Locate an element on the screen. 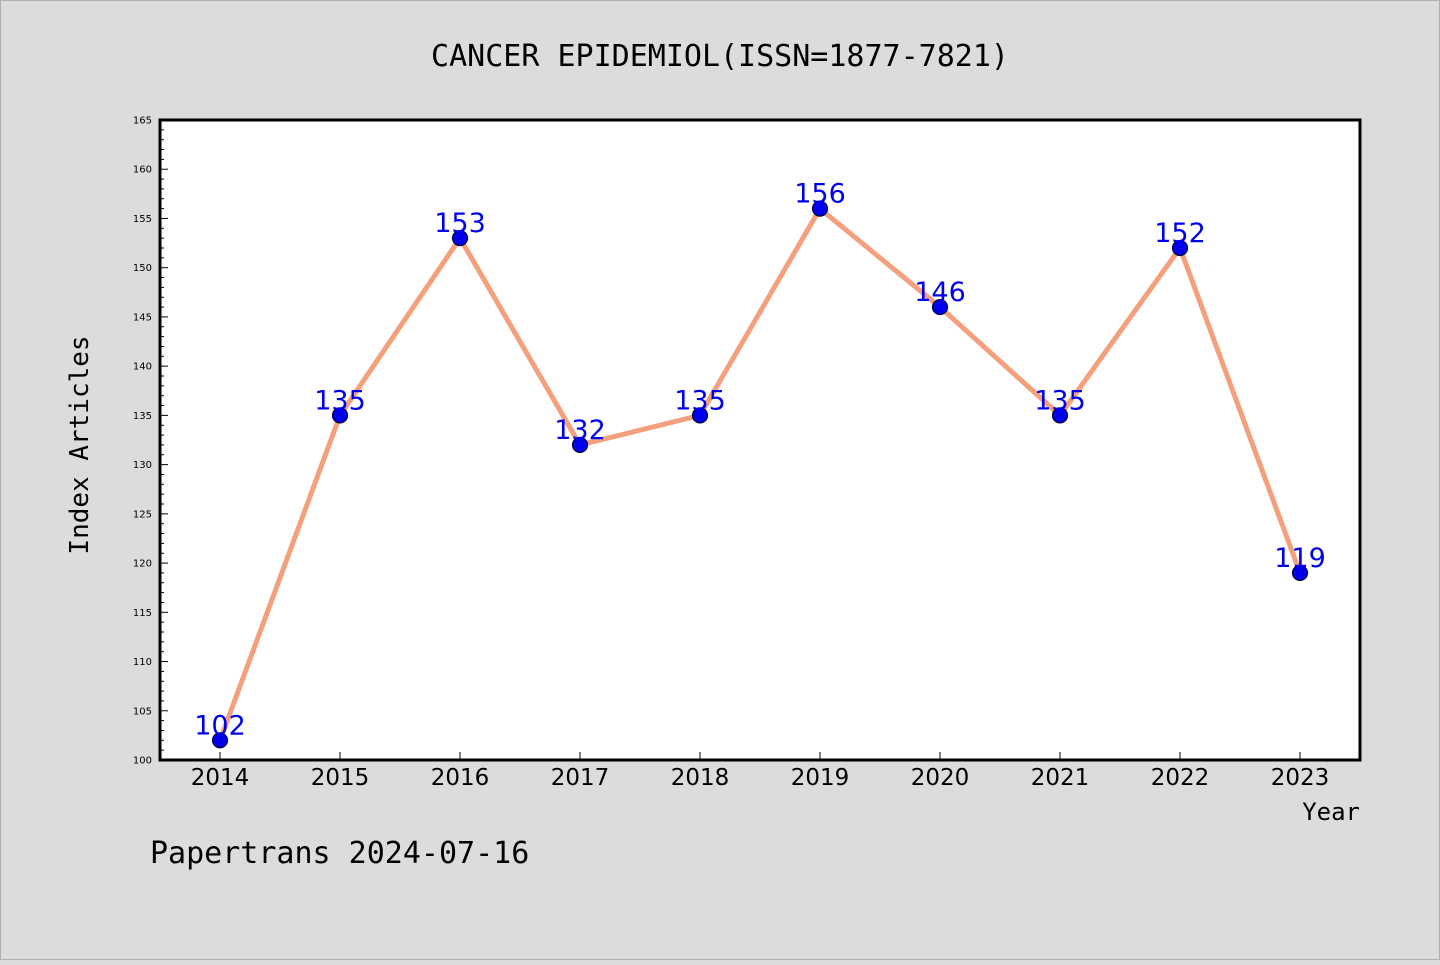  chart-title: CANCER EPIDEMIOL(ISSN=1877-7821) is located at coordinates (720, 56).